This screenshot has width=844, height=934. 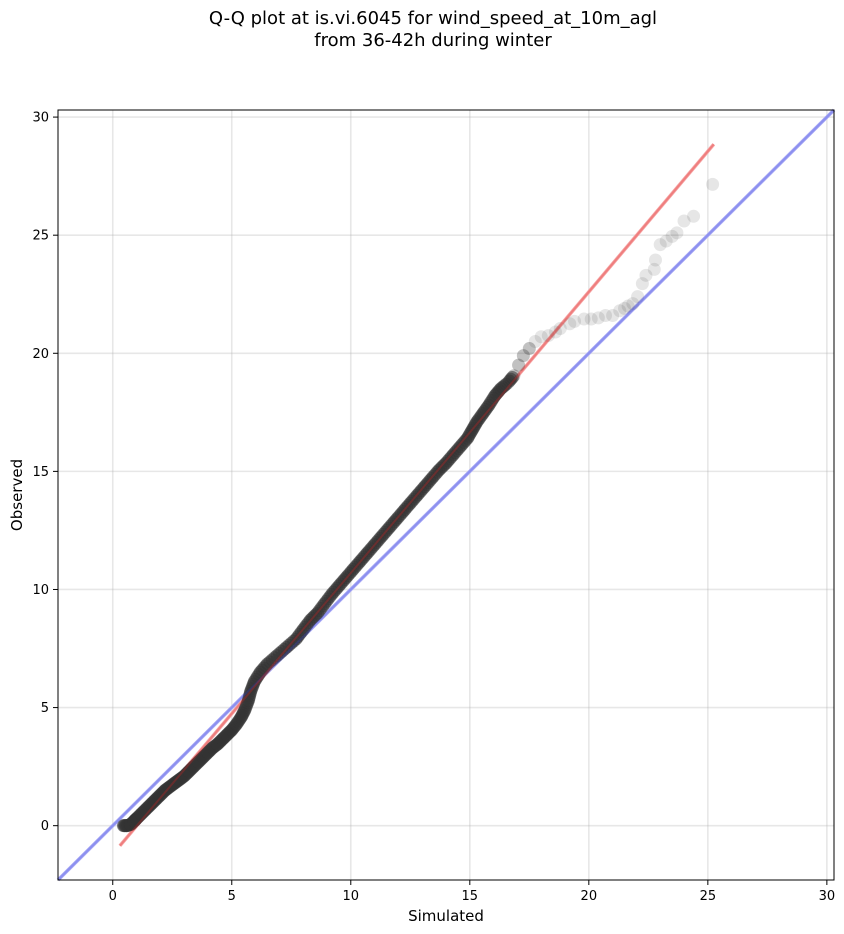 I want to click on y-tick-label: 15, so click(x=40, y=472).